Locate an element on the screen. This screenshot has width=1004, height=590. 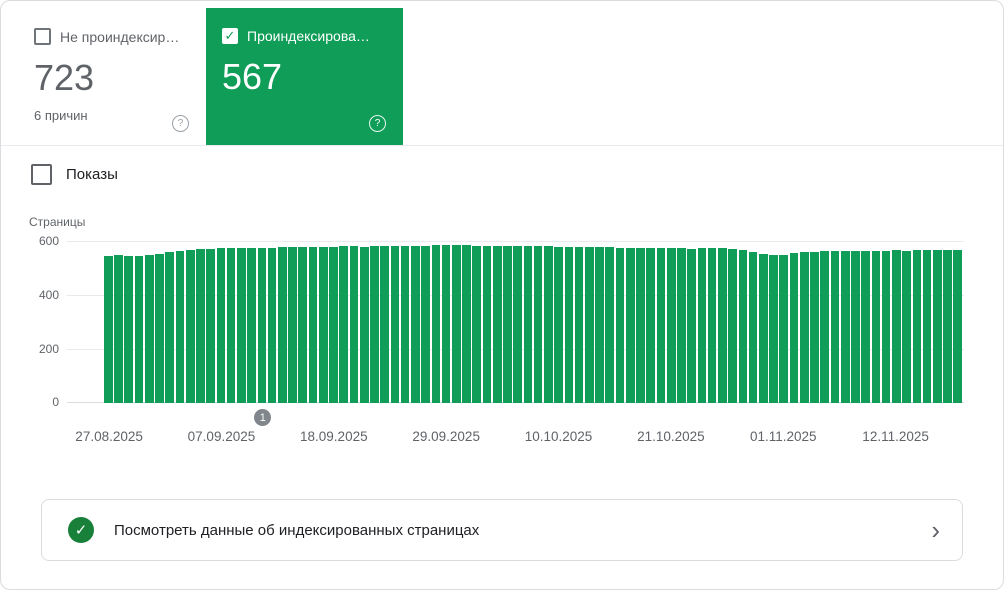
x-tick-label: 01.11.2025 is located at coordinates (783, 436).